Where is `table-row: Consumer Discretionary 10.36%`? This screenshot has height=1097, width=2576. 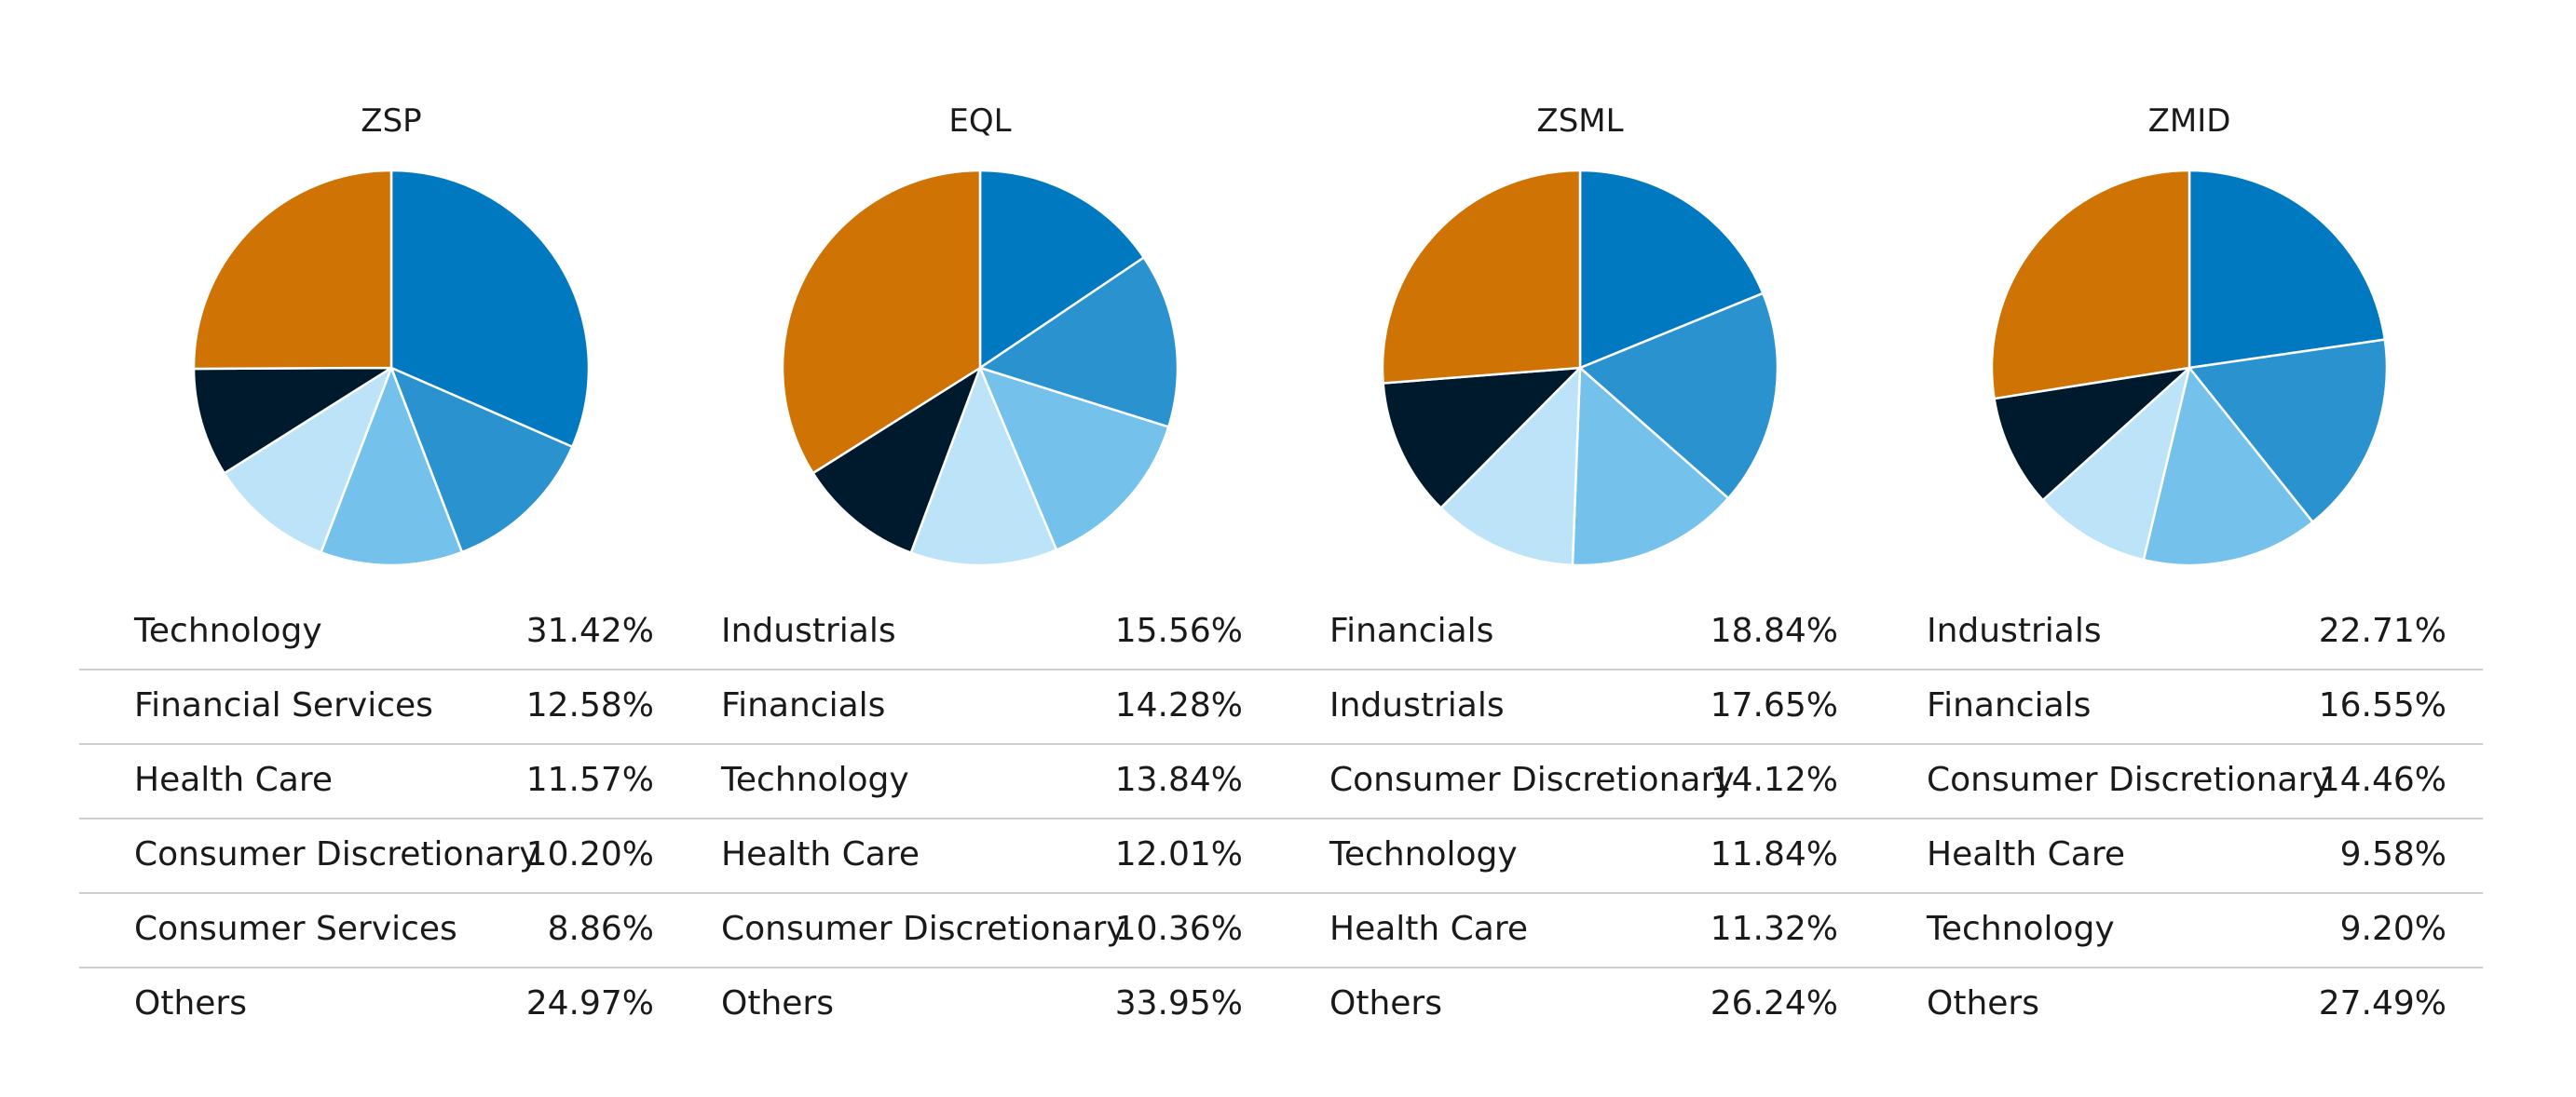
table-row: Consumer Discretionary 10.36% is located at coordinates (982, 940).